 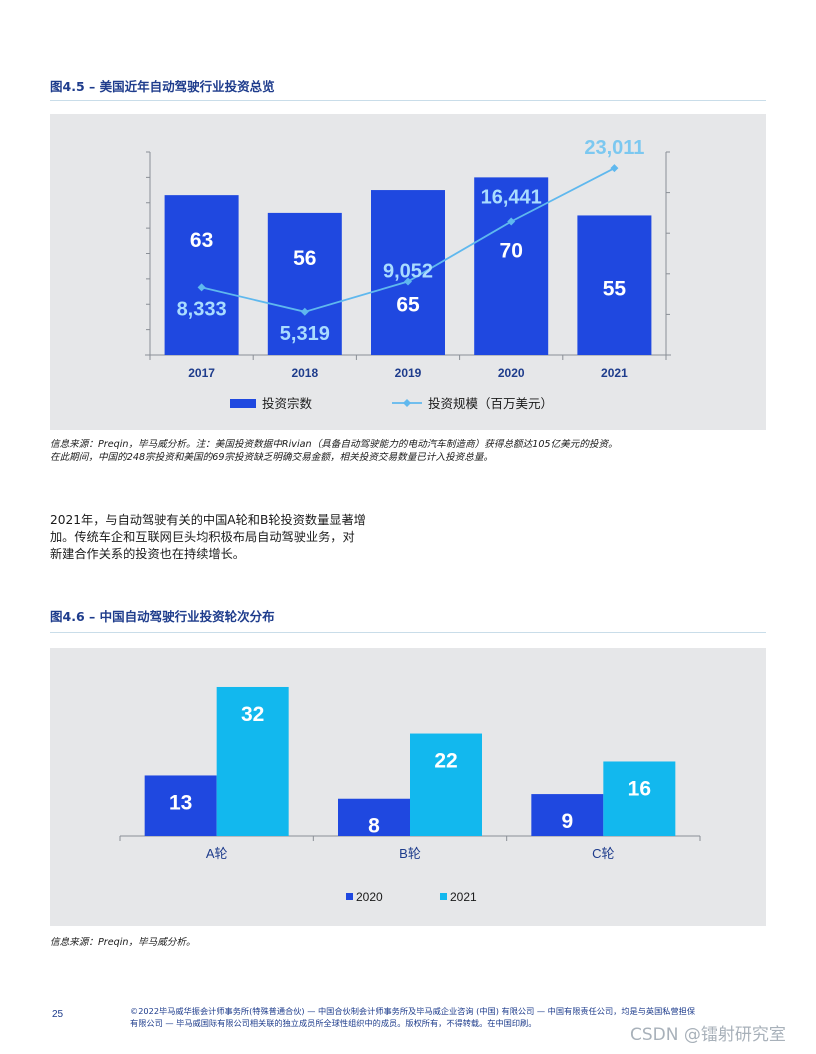 I want to click on x-tick-label: 2020, so click(x=511, y=373).